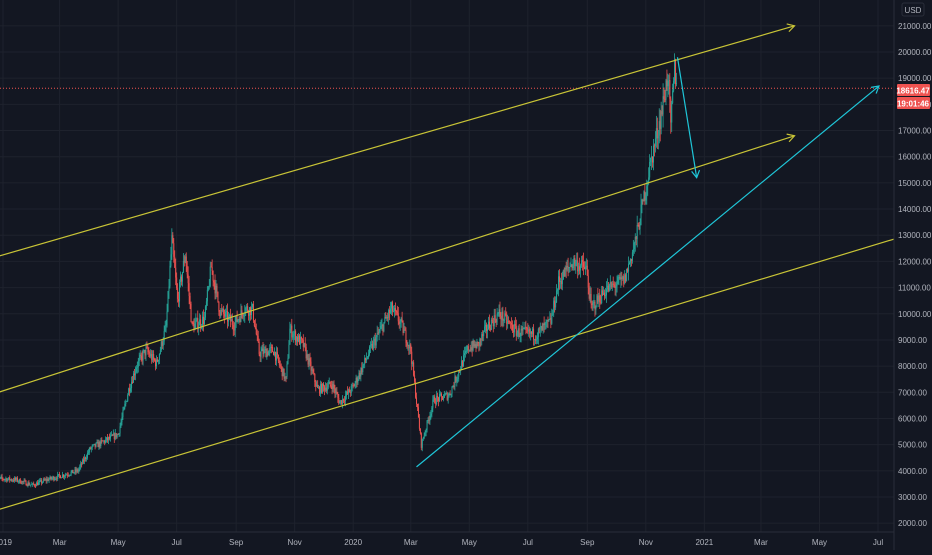 The image size is (932, 555). Describe the element at coordinates (913, 91) in the screenshot. I see `current-price-text: 18616.47` at that location.